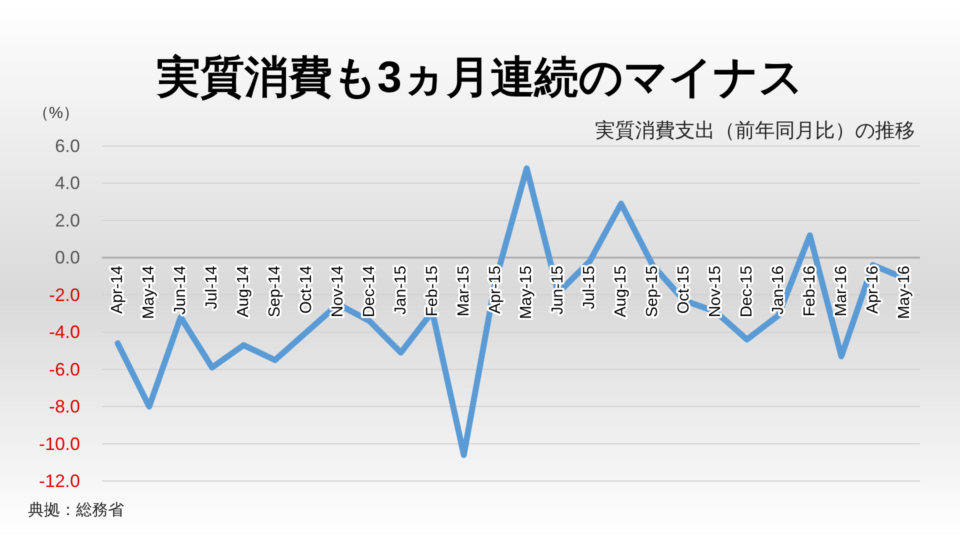 This screenshot has height=540, width=960. I want to click on x-tick-label: Jul-15, so click(589, 288).